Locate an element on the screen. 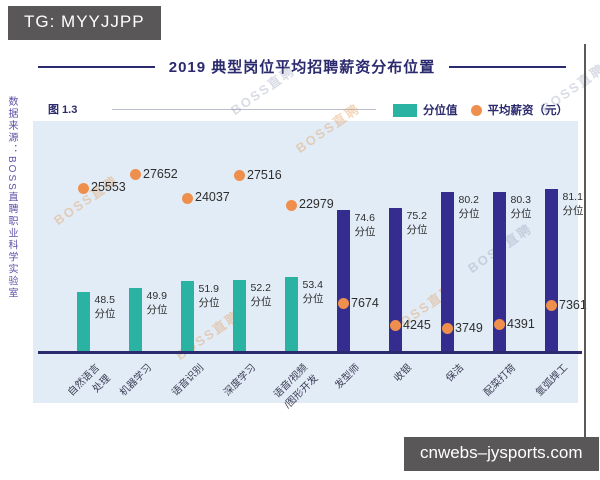 Image resolution: width=600 pixels, height=480 pixels. x-axis-line is located at coordinates (310, 352).